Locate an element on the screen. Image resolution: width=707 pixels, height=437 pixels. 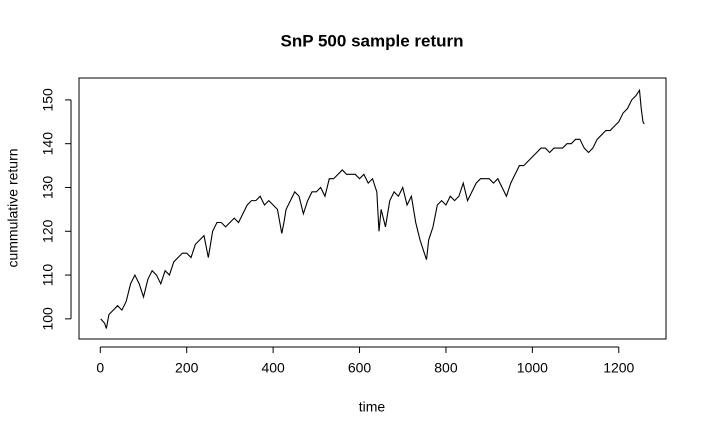
x-tick-label: 1200 is located at coordinates (618, 368).